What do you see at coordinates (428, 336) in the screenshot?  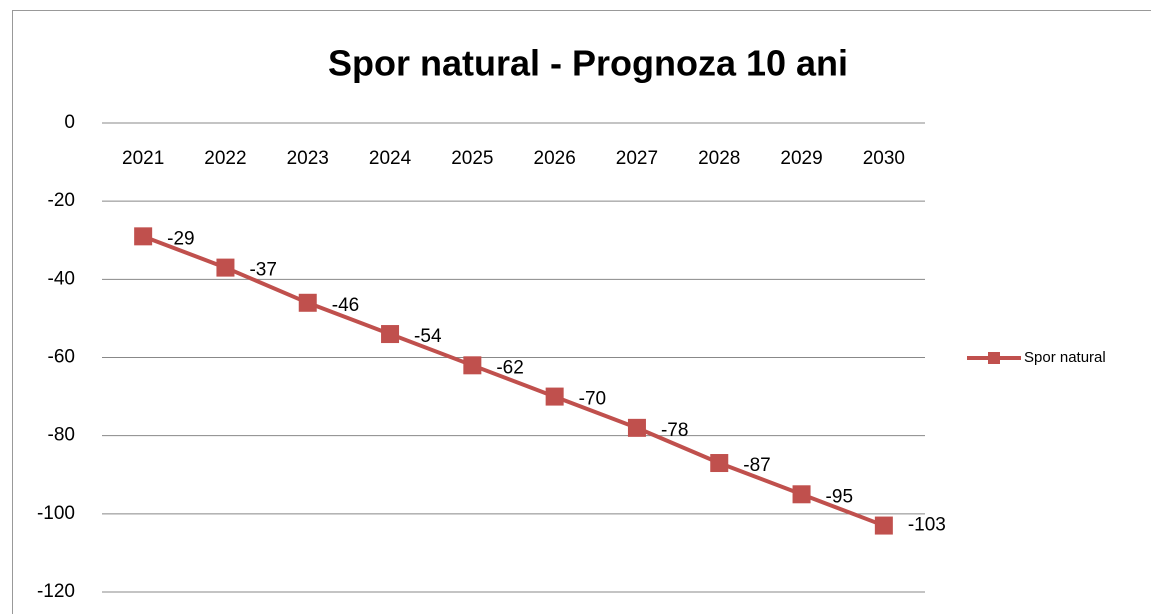 I see `data-label: -54` at bounding box center [428, 336].